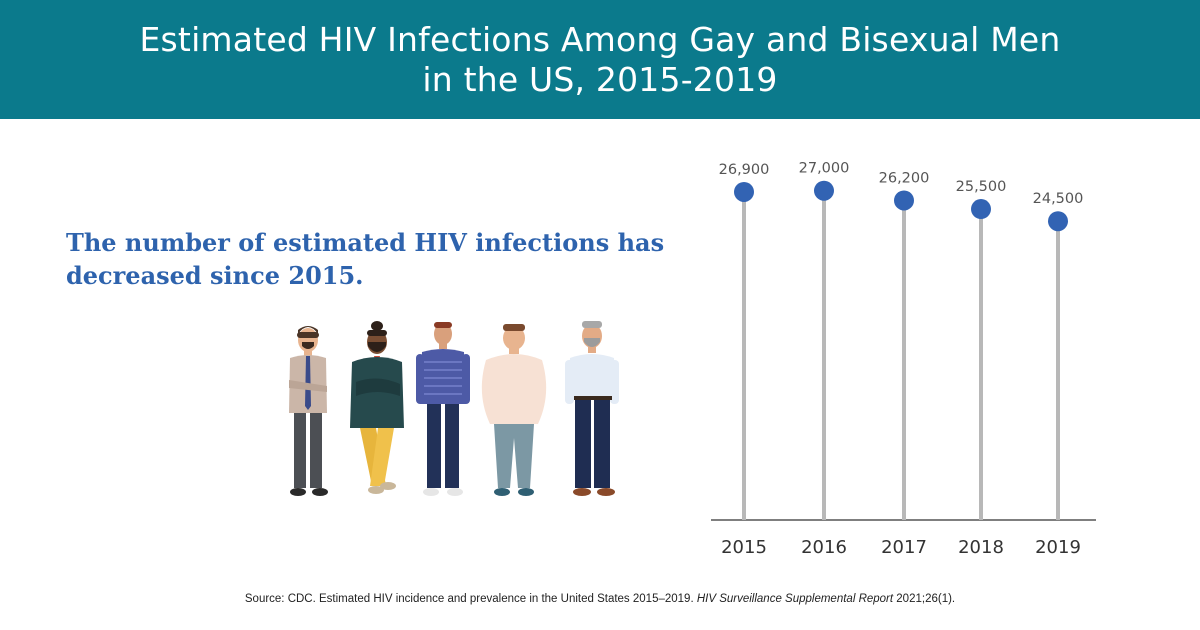 This screenshot has width=1200, height=630. Describe the element at coordinates (592, 408) in the screenshot. I see `man-5-figure` at that location.